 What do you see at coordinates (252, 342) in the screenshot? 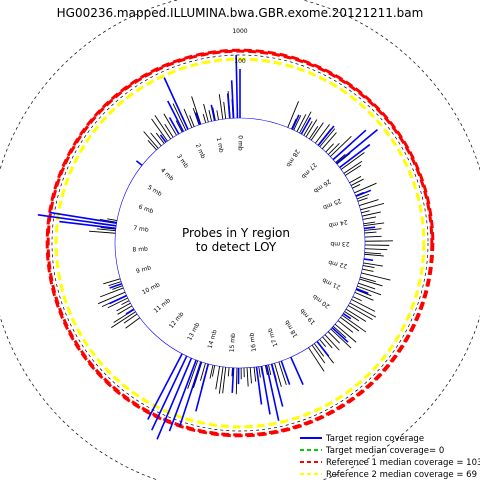
I see `position-tick-label: 16 mb` at bounding box center [252, 342].